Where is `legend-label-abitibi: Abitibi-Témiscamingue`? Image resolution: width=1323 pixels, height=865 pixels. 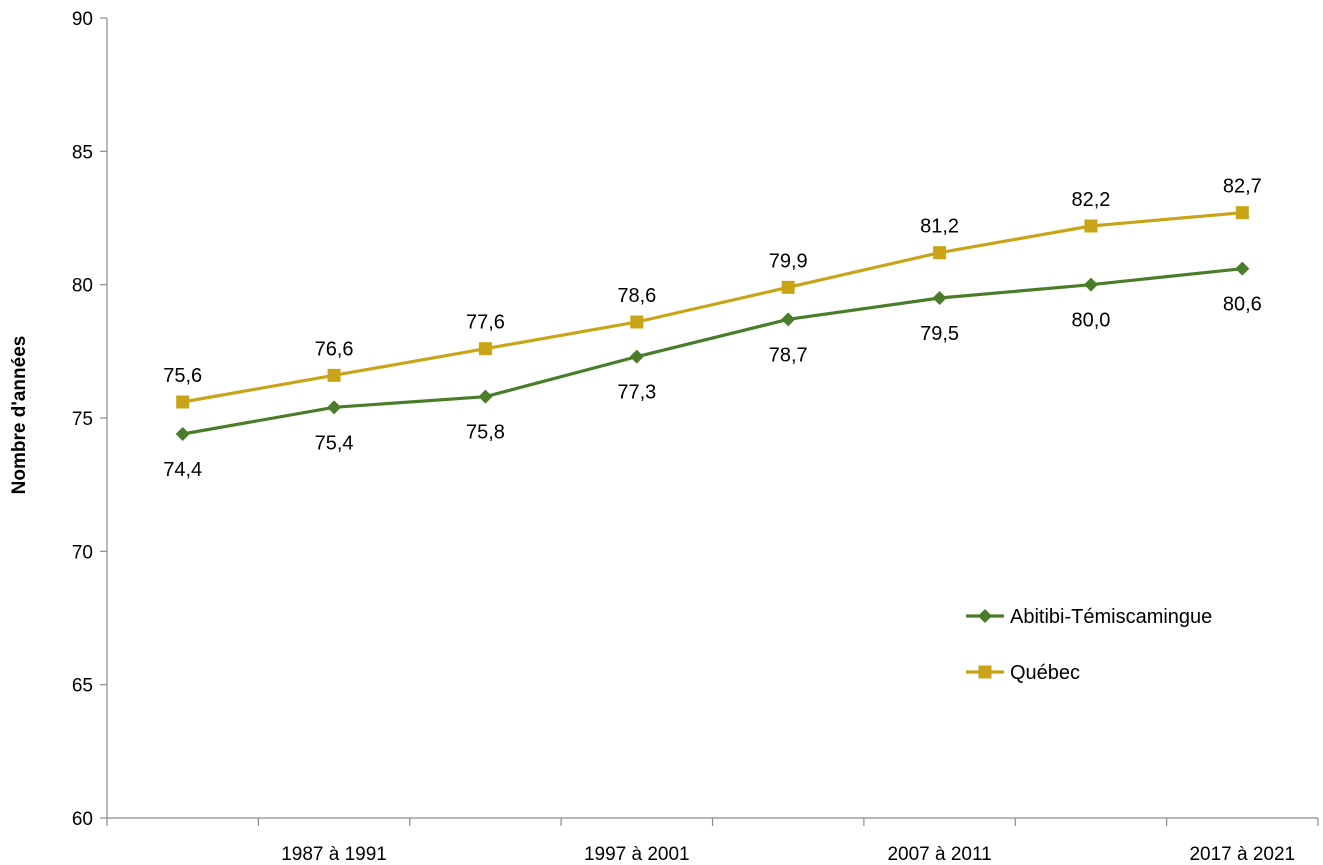
legend-label-abitibi: Abitibi-Témiscamingue is located at coordinates (1111, 617).